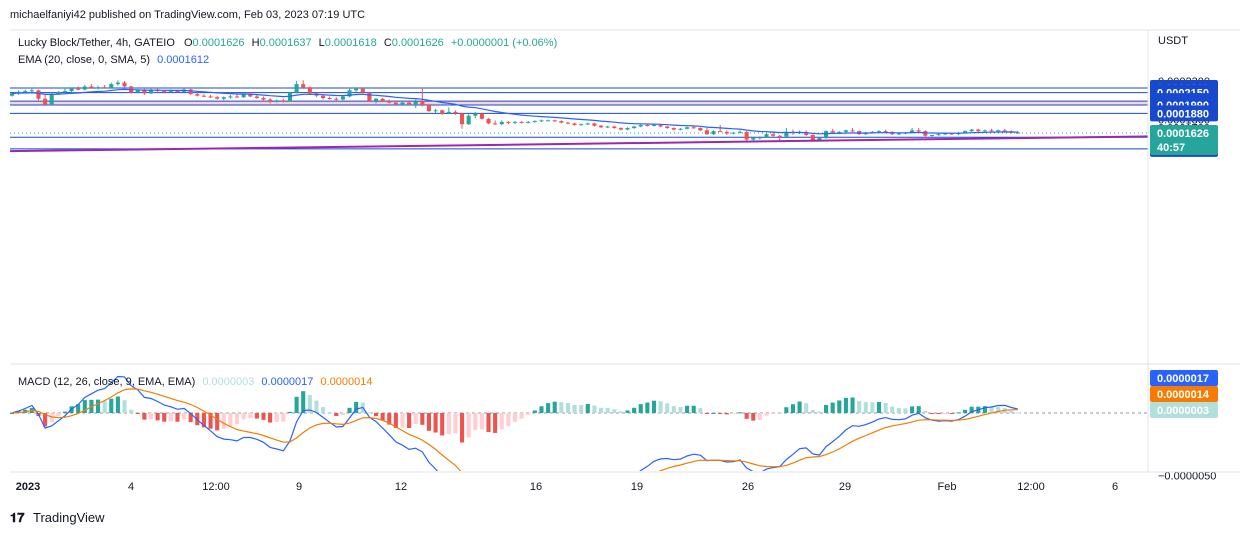 The width and height of the screenshot is (1240, 535). I want to click on change-value: +0.0000001 (+0.06%), so click(504, 43).